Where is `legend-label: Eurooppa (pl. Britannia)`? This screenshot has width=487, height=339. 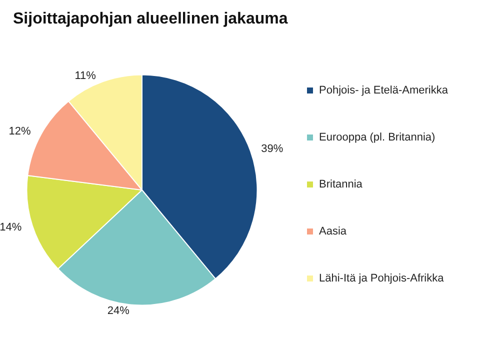
legend-label: Eurooppa (pl. Britannia) is located at coordinates (377, 138).